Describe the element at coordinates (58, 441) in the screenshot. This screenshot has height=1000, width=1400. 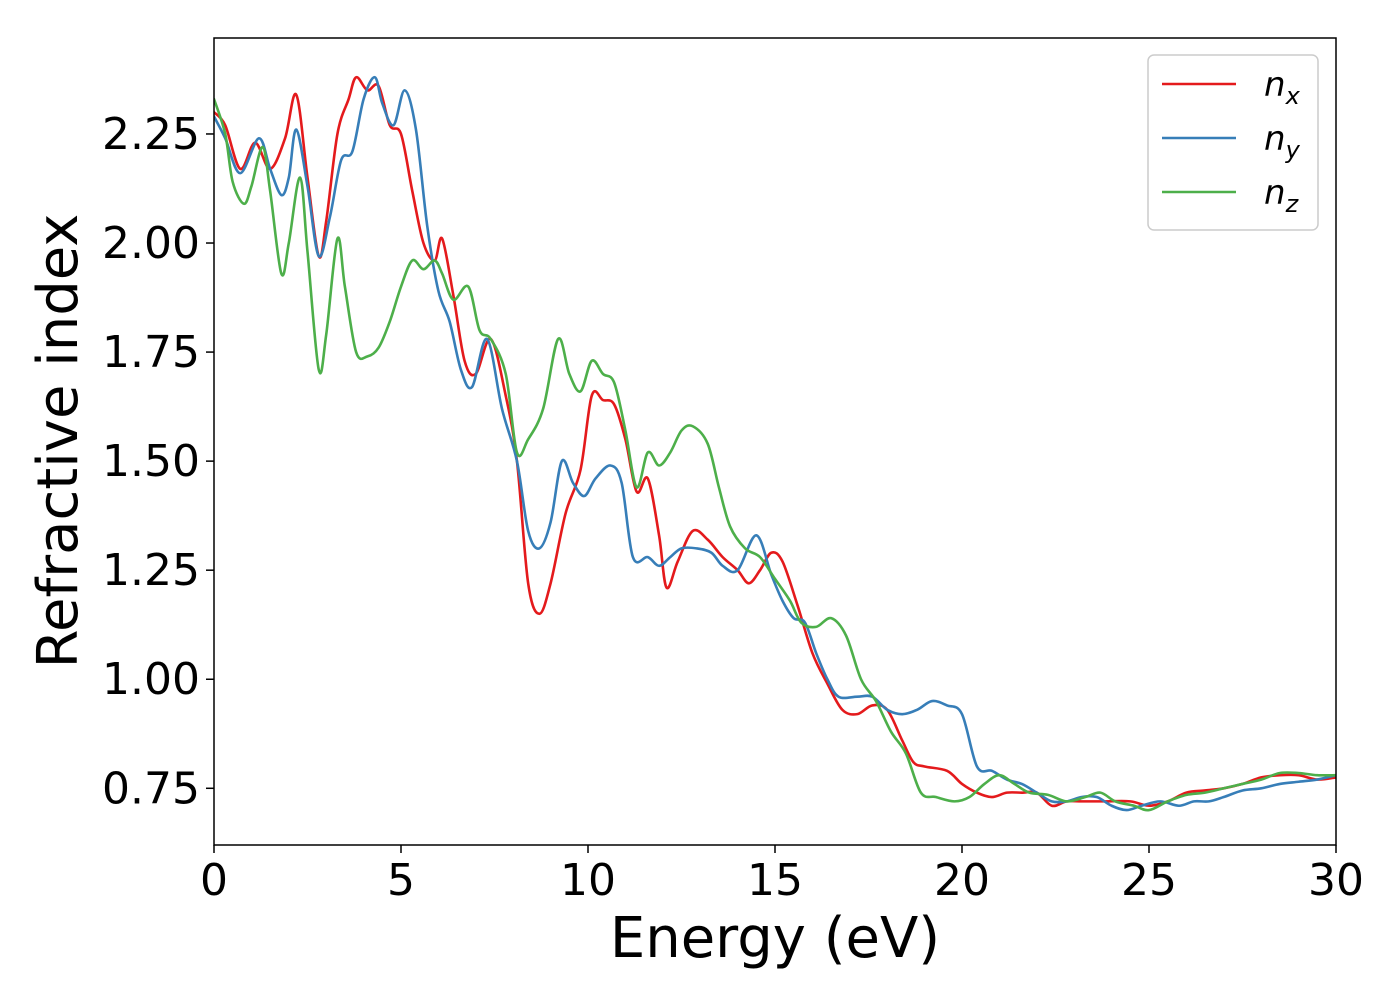
I see `y-axis-title: Refractive index` at that location.